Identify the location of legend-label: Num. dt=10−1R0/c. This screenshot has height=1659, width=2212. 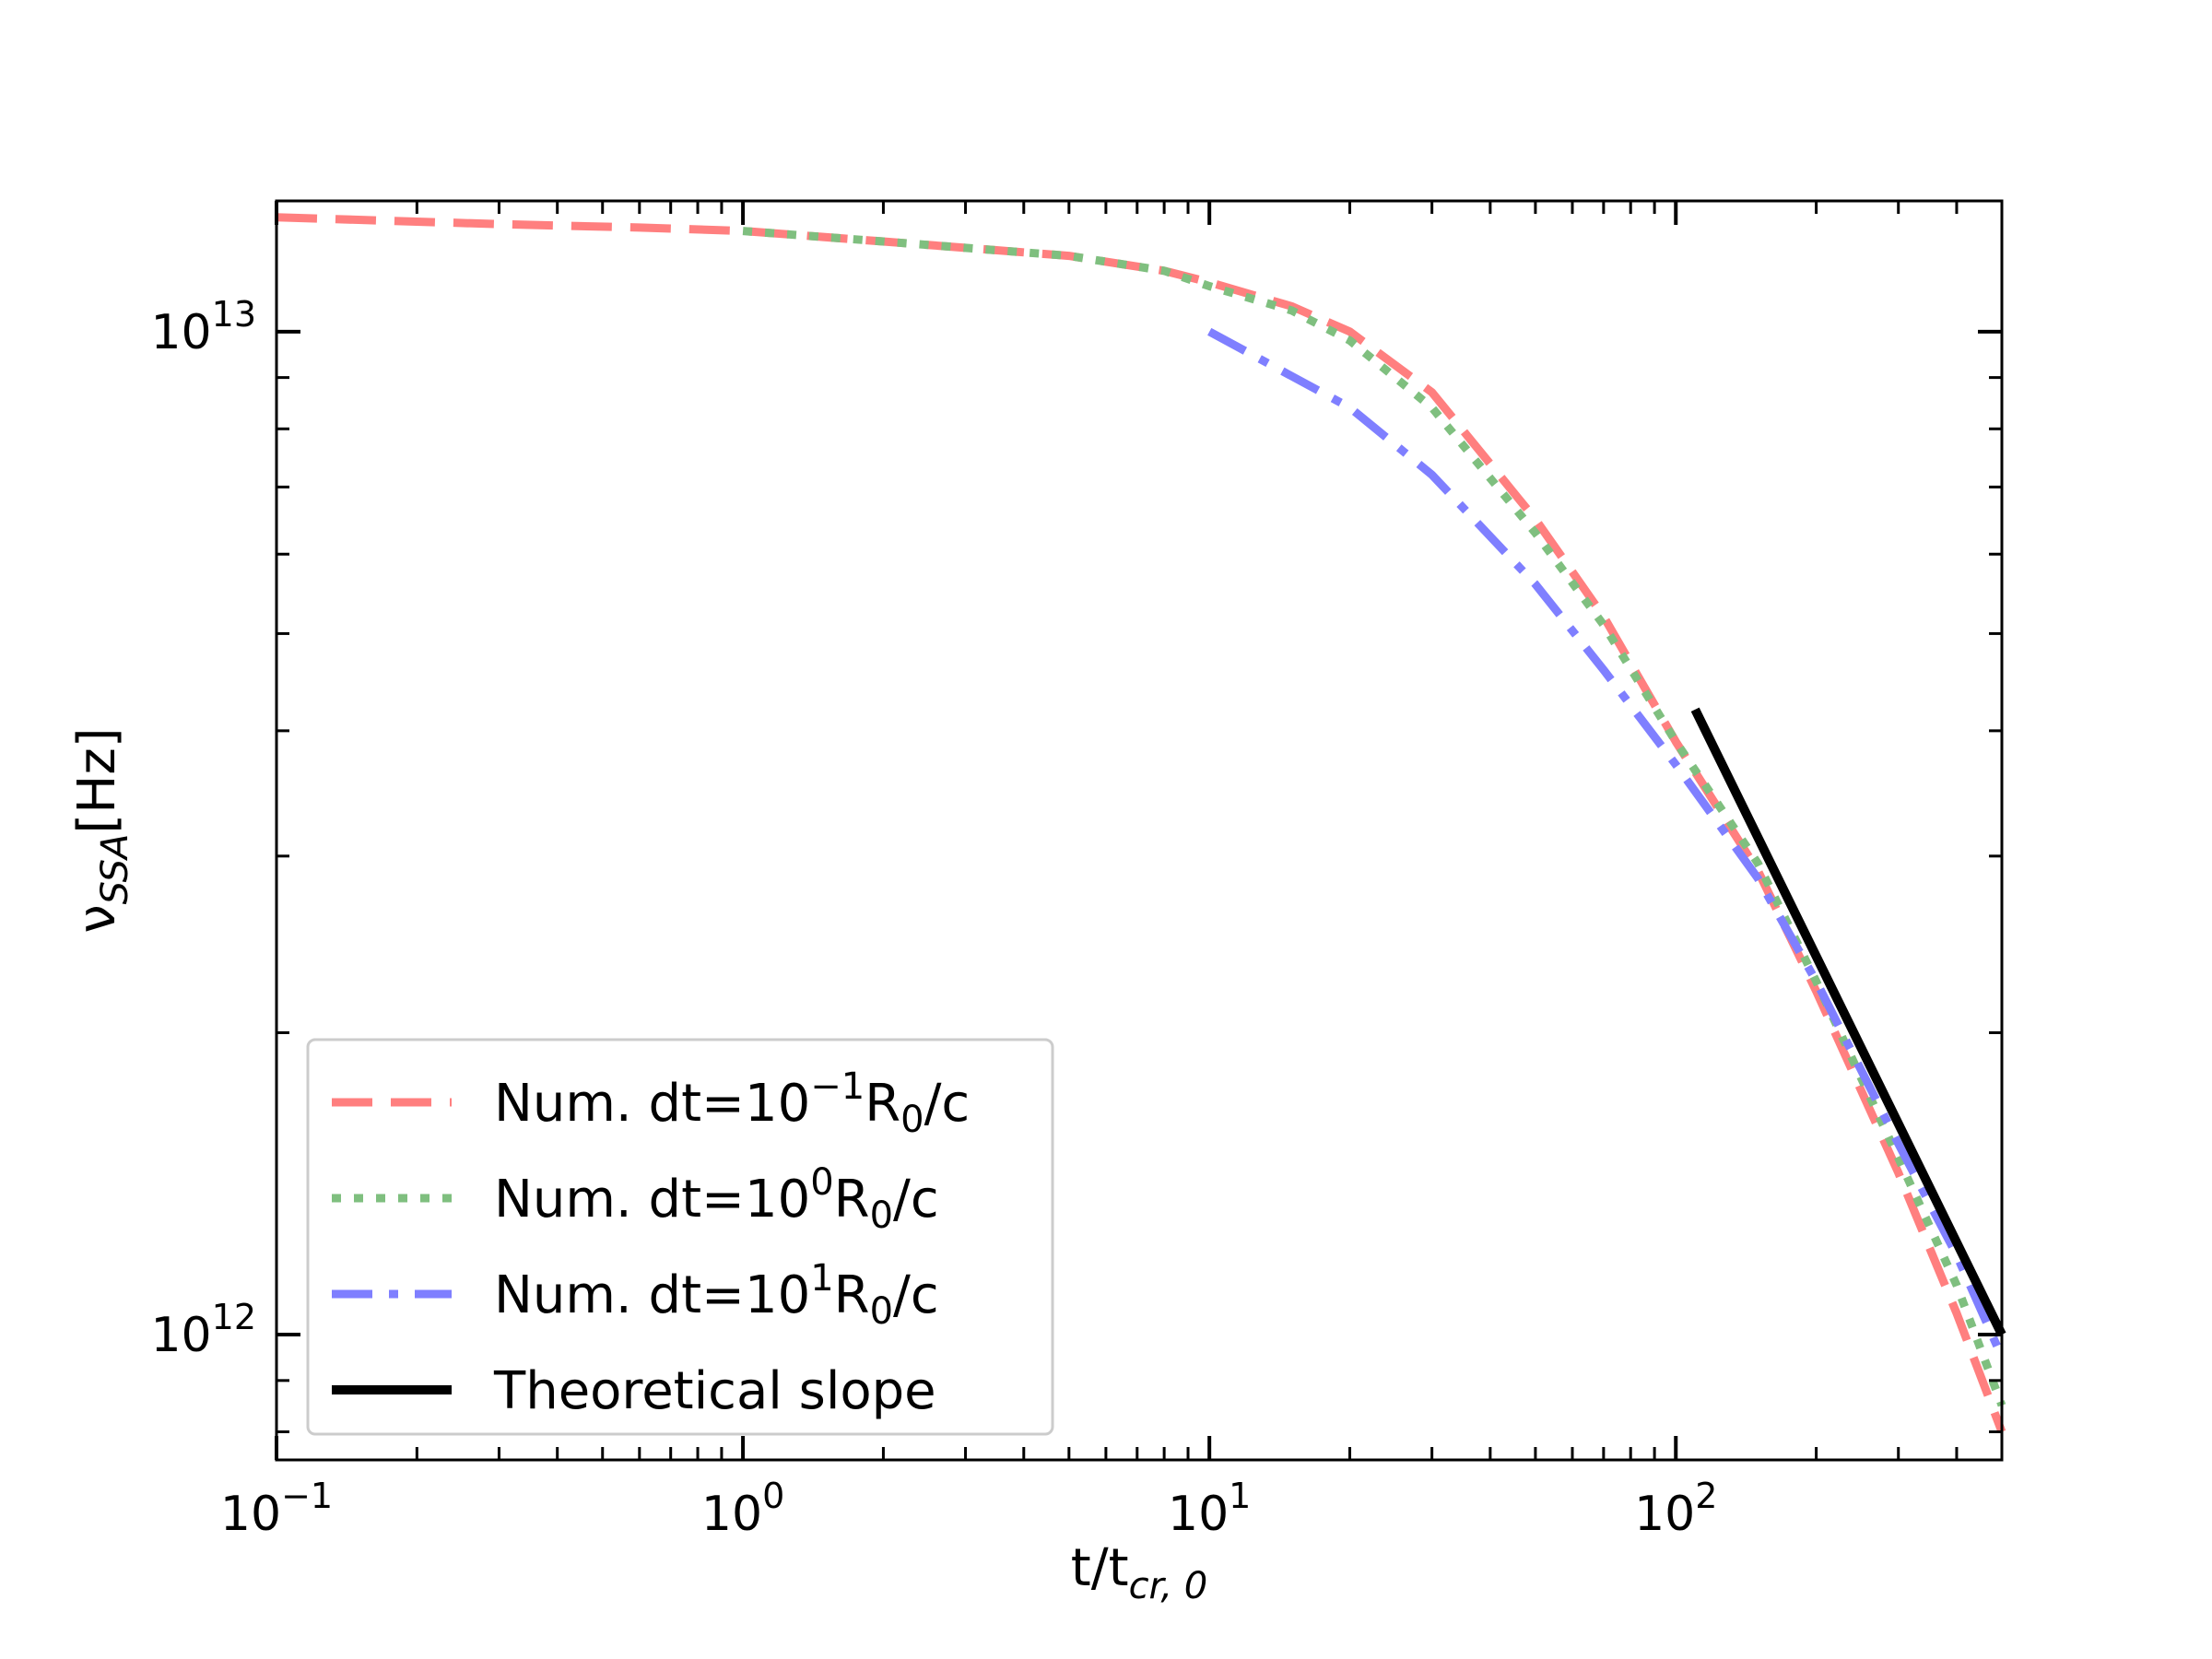
(732, 1103).